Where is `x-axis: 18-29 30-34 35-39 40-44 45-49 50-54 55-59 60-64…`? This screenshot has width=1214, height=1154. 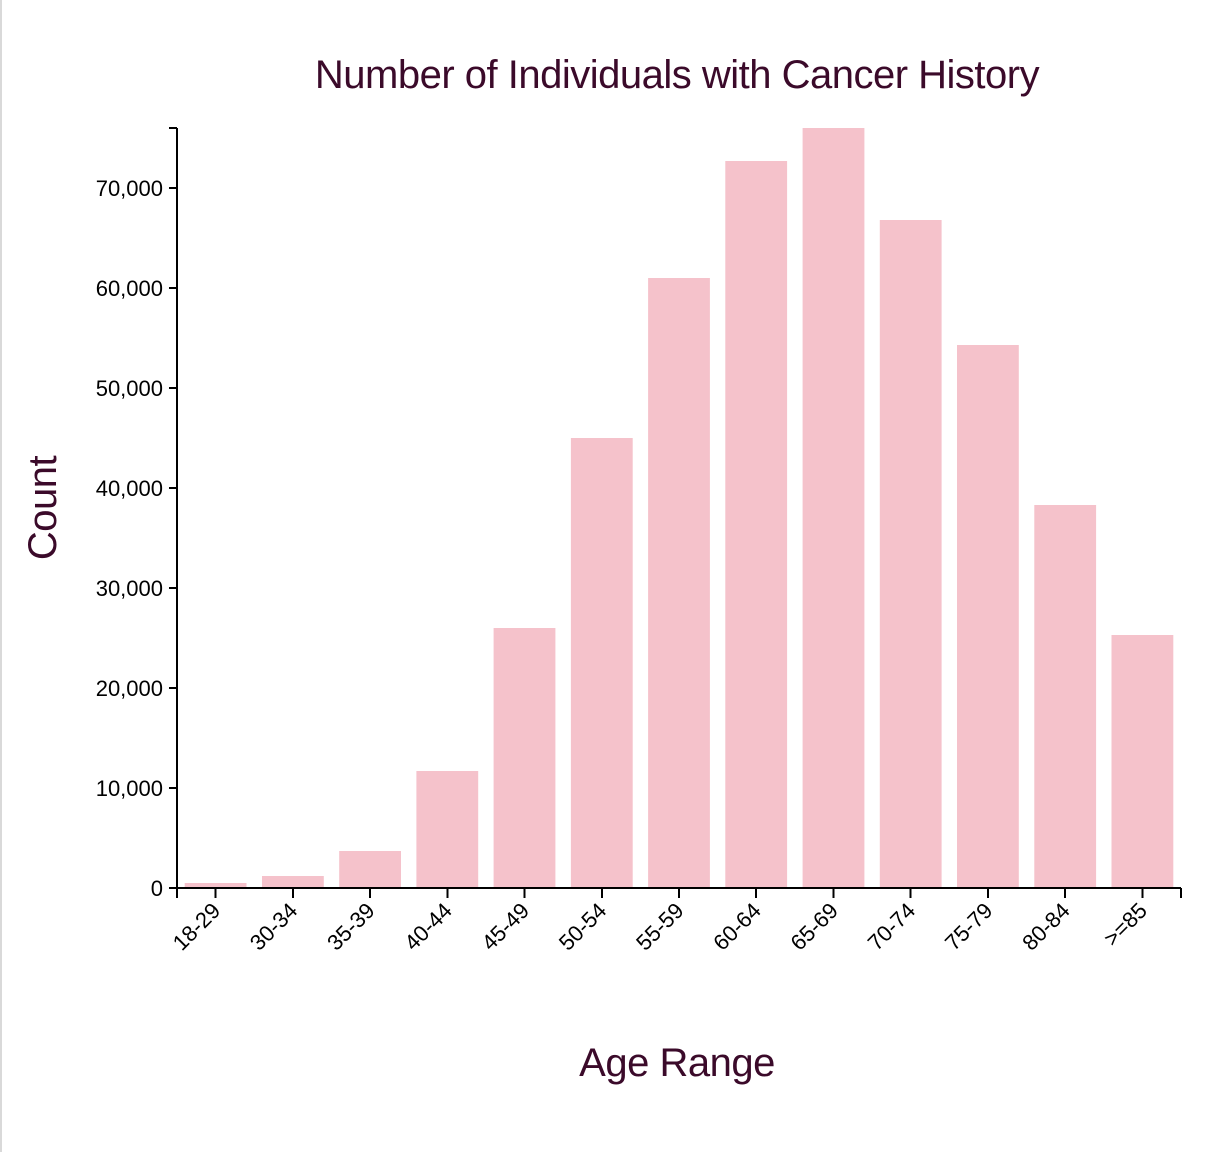 x-axis: 18-29 30-34 35-39 40-44 45-49 50-54 55-59 60-64… is located at coordinates (675, 921).